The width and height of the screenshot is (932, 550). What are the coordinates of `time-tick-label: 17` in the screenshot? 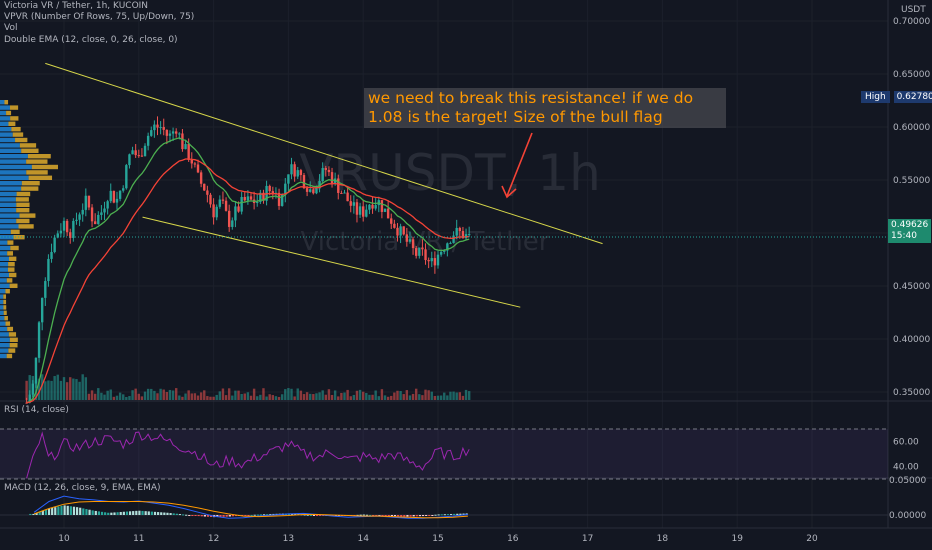 It's located at (587, 539).